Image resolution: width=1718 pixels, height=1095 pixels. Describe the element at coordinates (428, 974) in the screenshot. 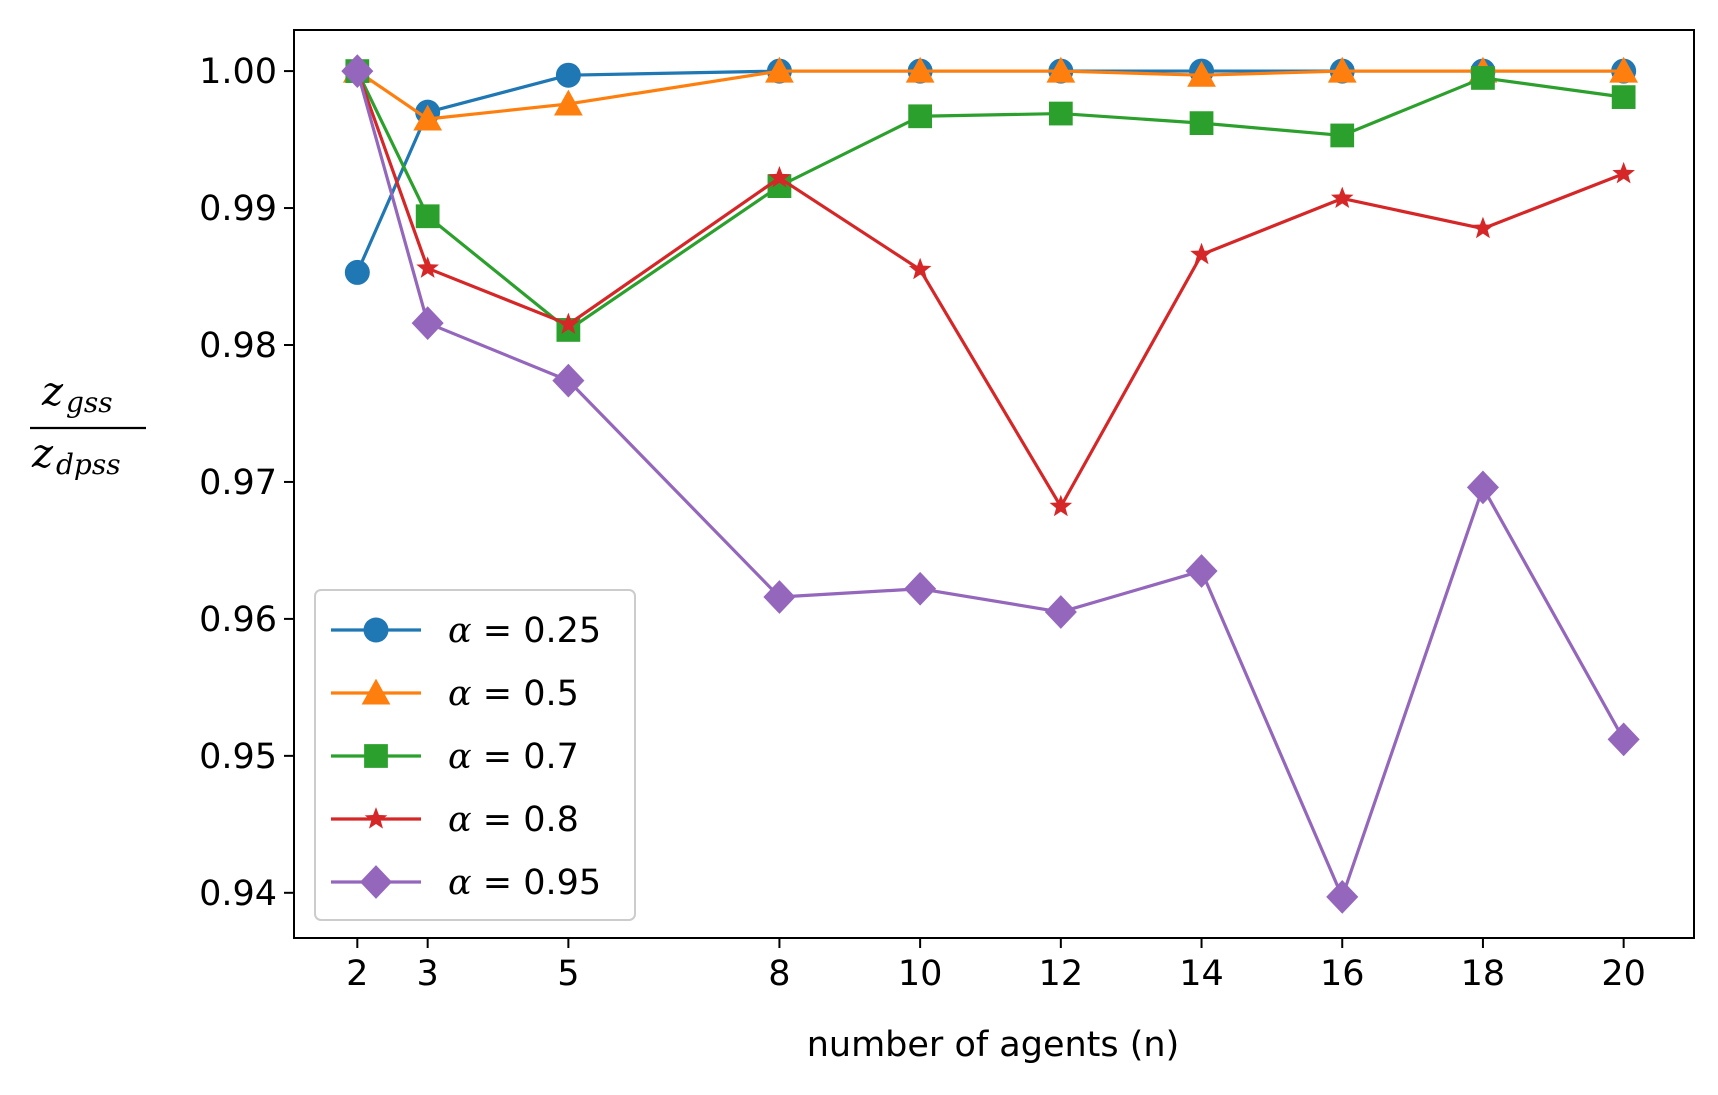

I see `x-tick-label: 3` at that location.